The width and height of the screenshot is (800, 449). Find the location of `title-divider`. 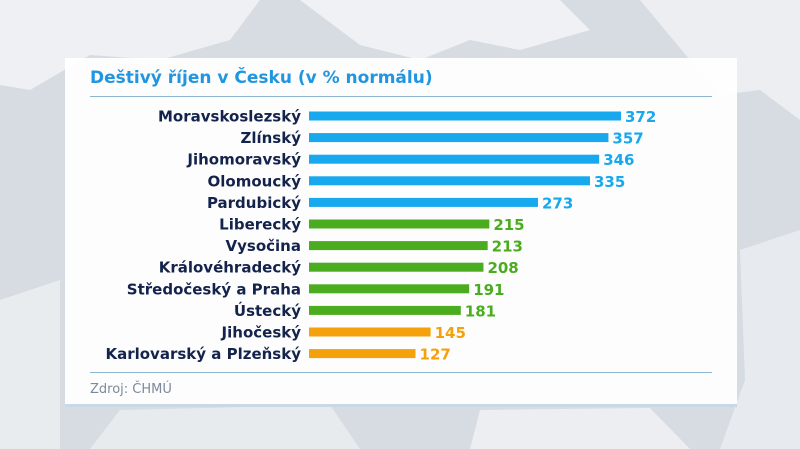

title-divider is located at coordinates (401, 96).